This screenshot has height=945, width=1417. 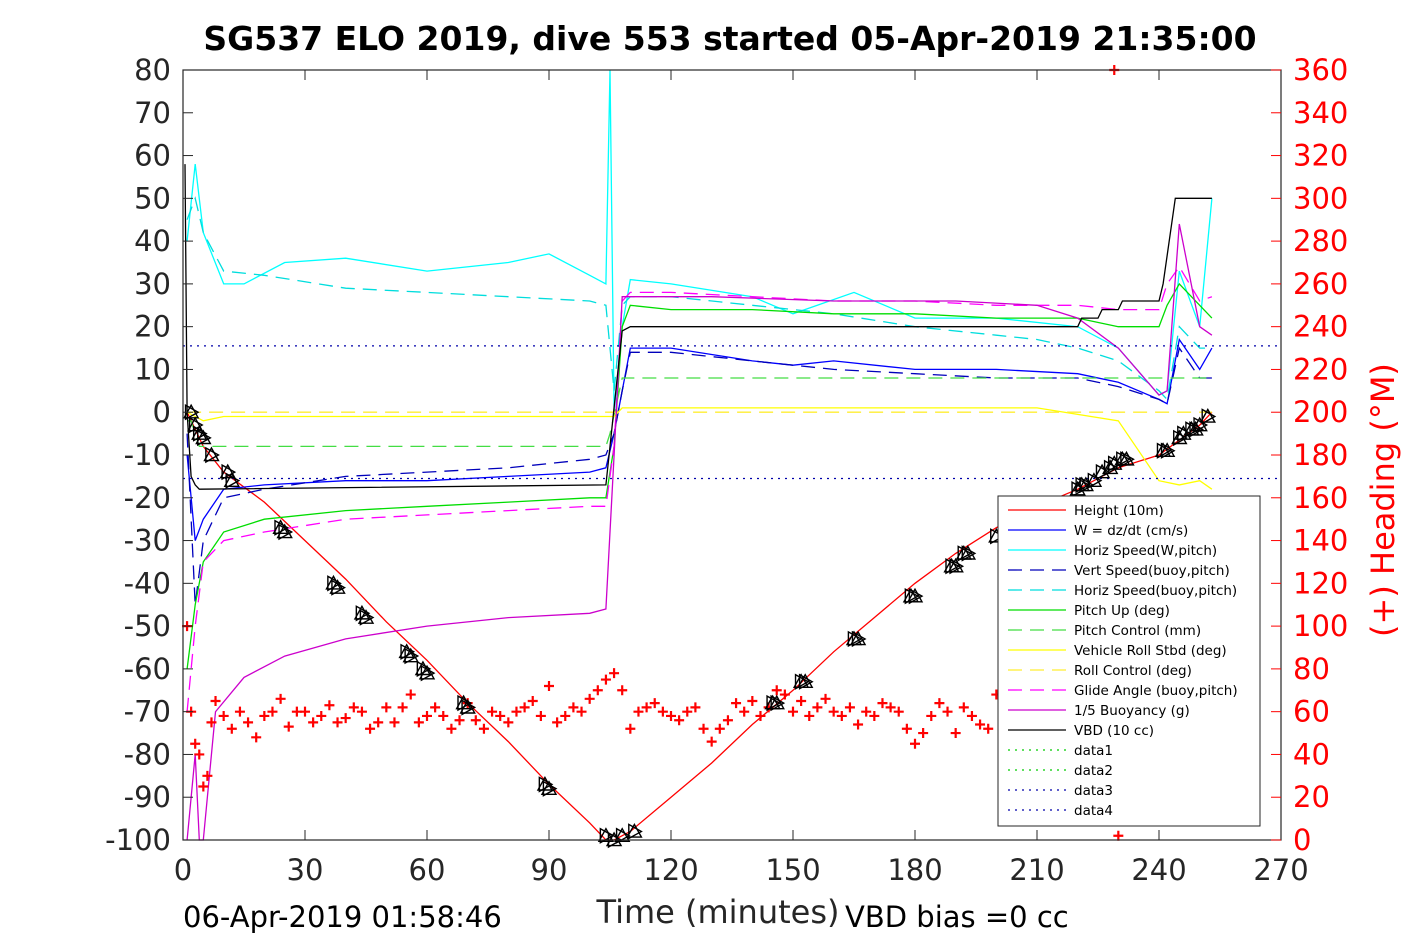 I want to click on y-tick-label: 40, so click(x=152, y=241).